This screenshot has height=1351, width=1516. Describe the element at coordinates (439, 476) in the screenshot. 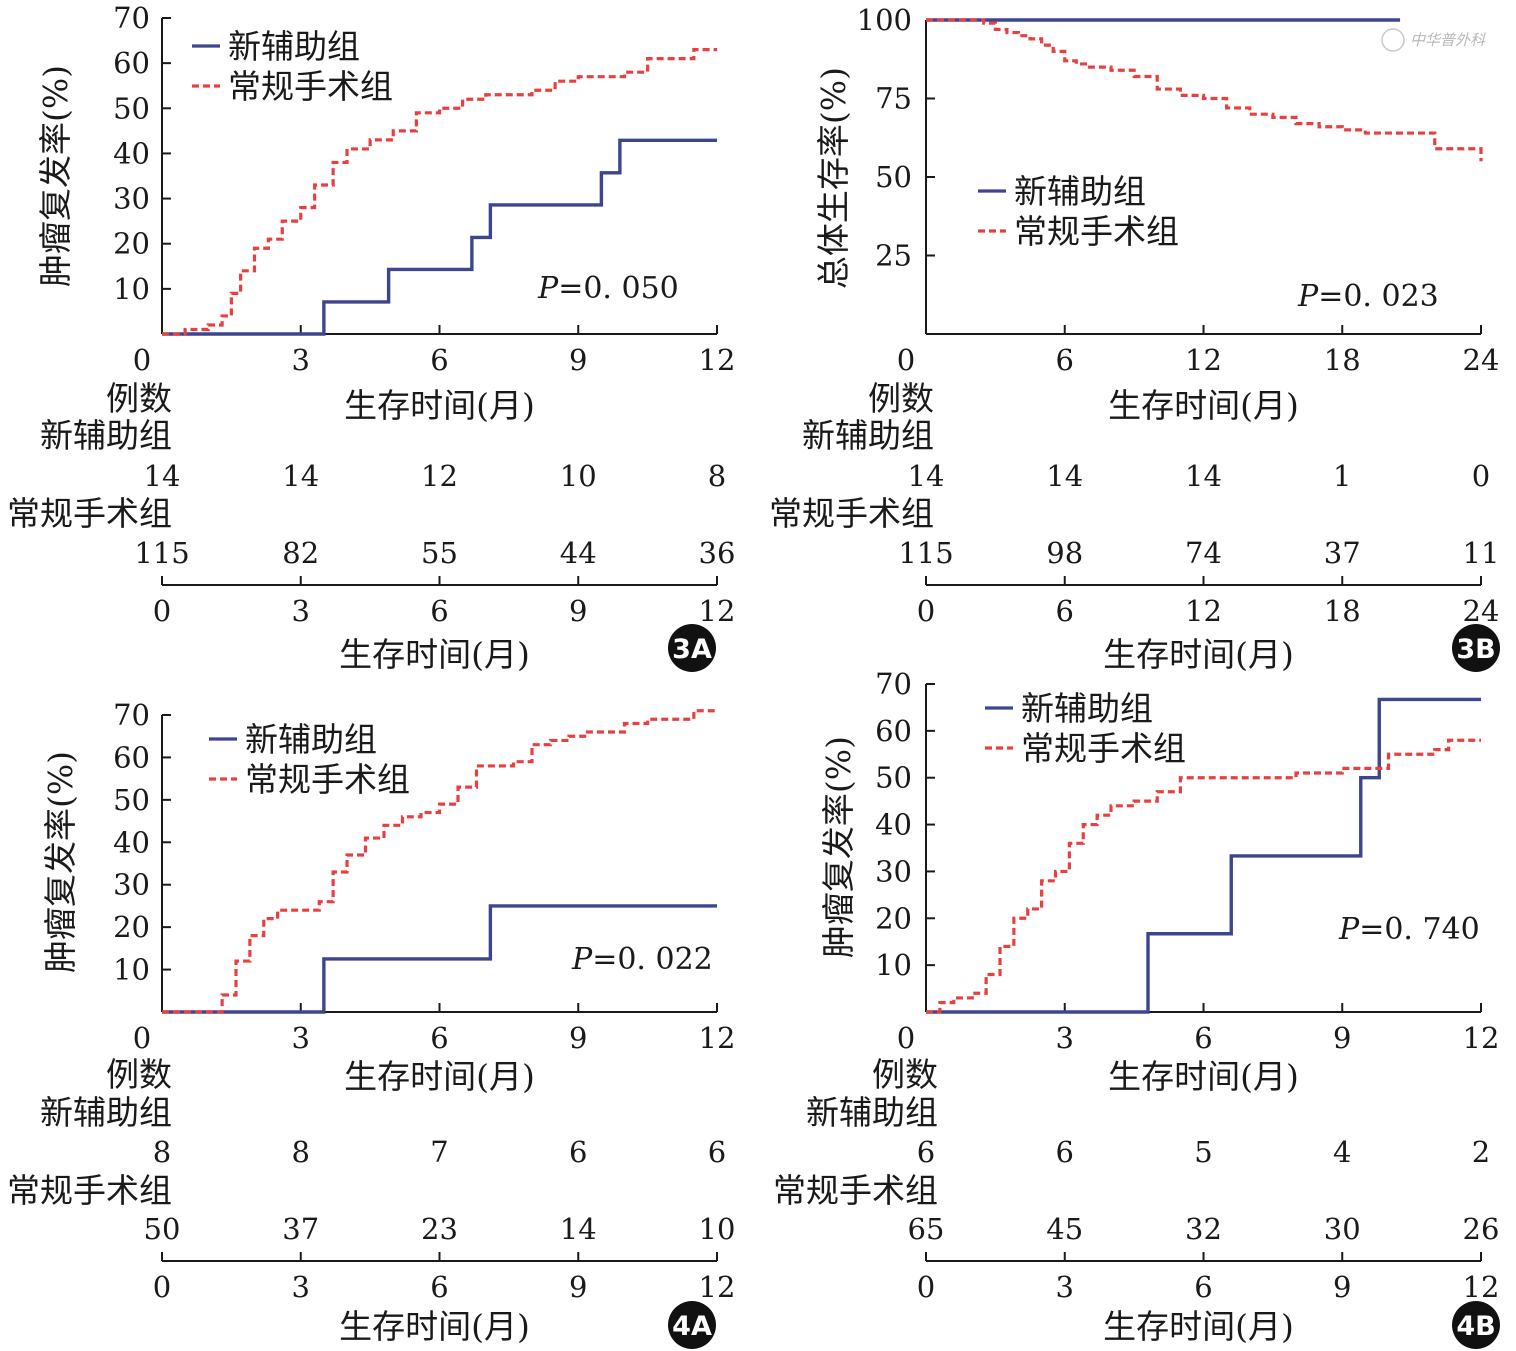

I see `risk-table-count: 12` at that location.